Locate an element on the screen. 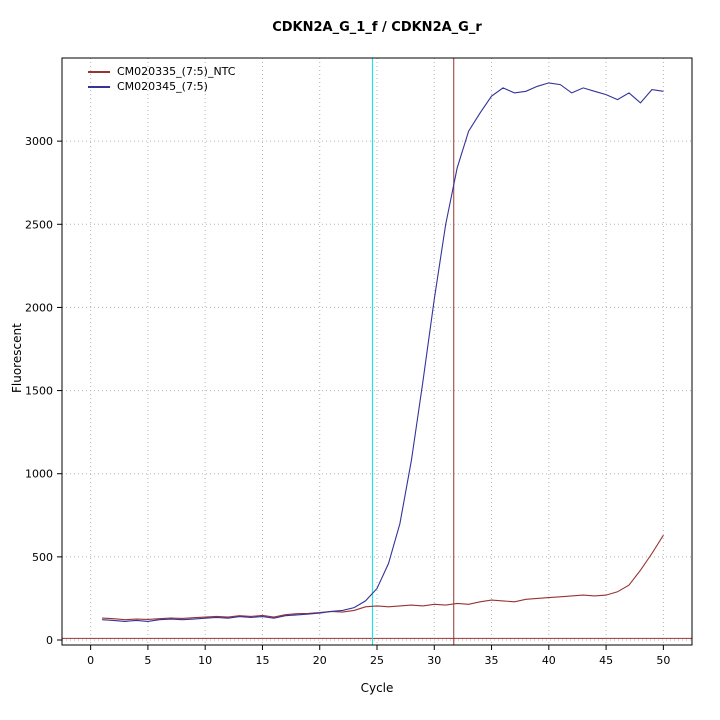 Image resolution: width=720 pixels, height=720 pixels. y-axis-label: Fluorescent is located at coordinates (17, 358).